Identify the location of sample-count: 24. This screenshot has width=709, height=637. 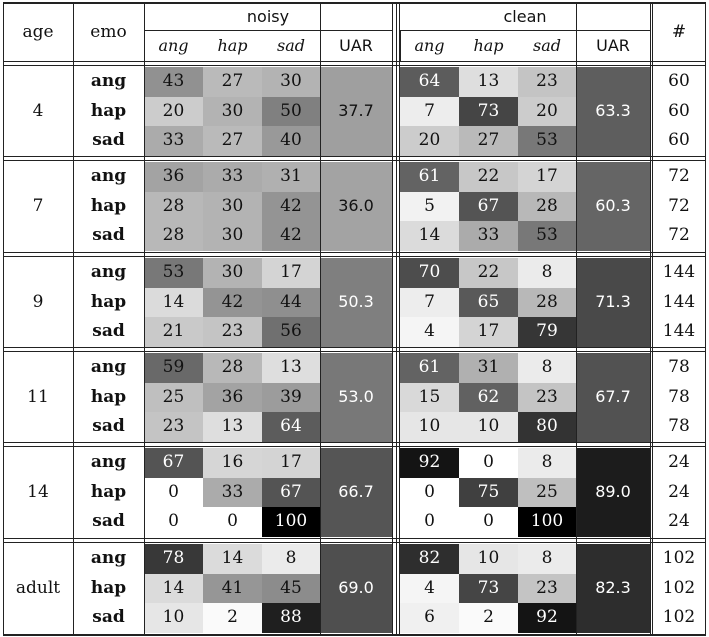
(679, 462).